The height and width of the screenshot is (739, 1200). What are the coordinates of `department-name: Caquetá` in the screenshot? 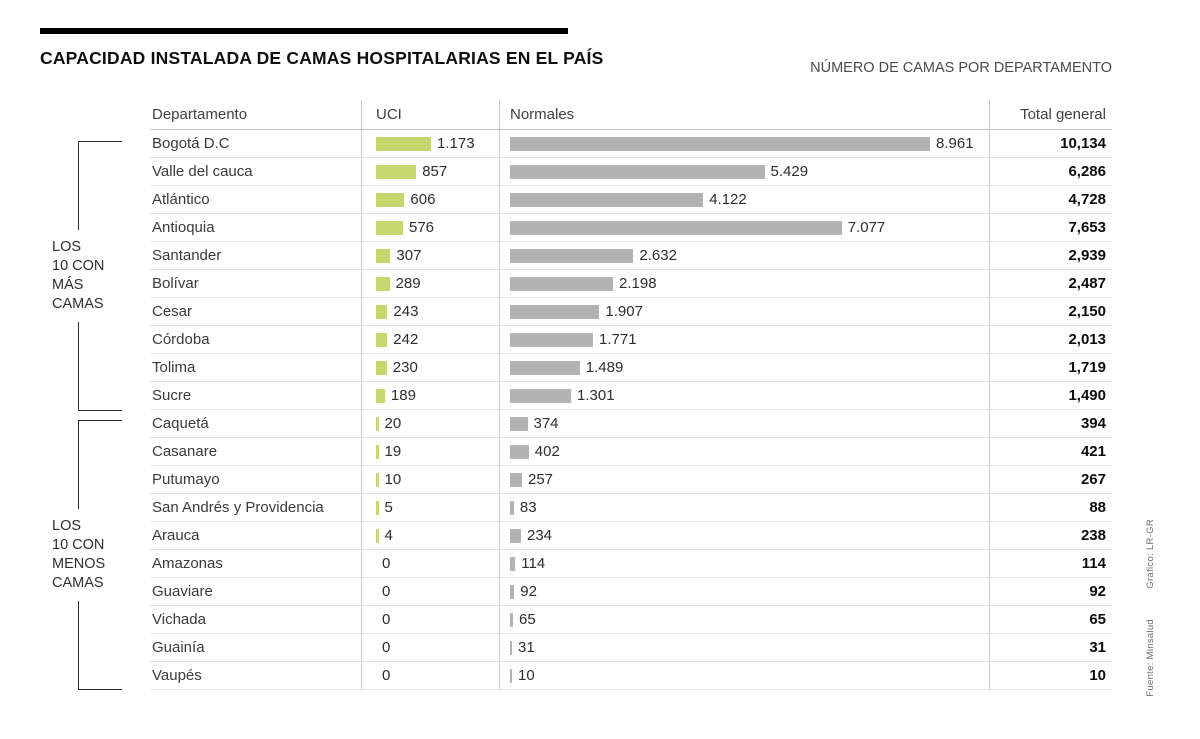 It's located at (256, 423).